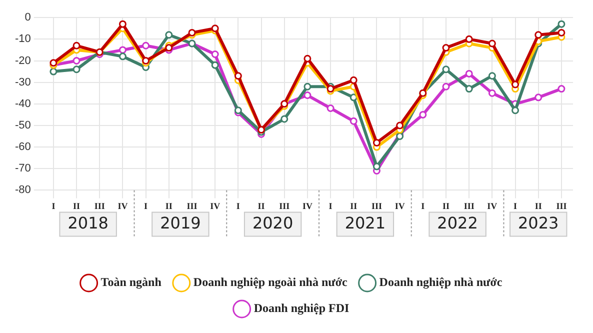 The height and width of the screenshot is (333, 593). I want to click on y-tick-label: 0, so click(27, 18).